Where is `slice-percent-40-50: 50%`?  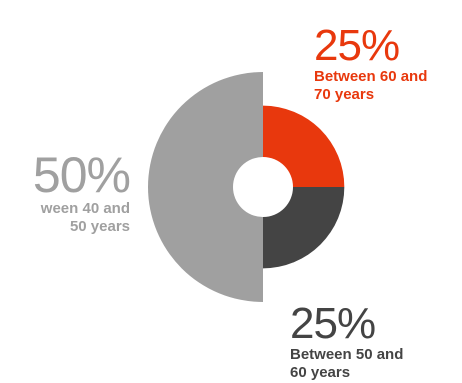
slice-percent-40-50: 50% is located at coordinates (81, 175).